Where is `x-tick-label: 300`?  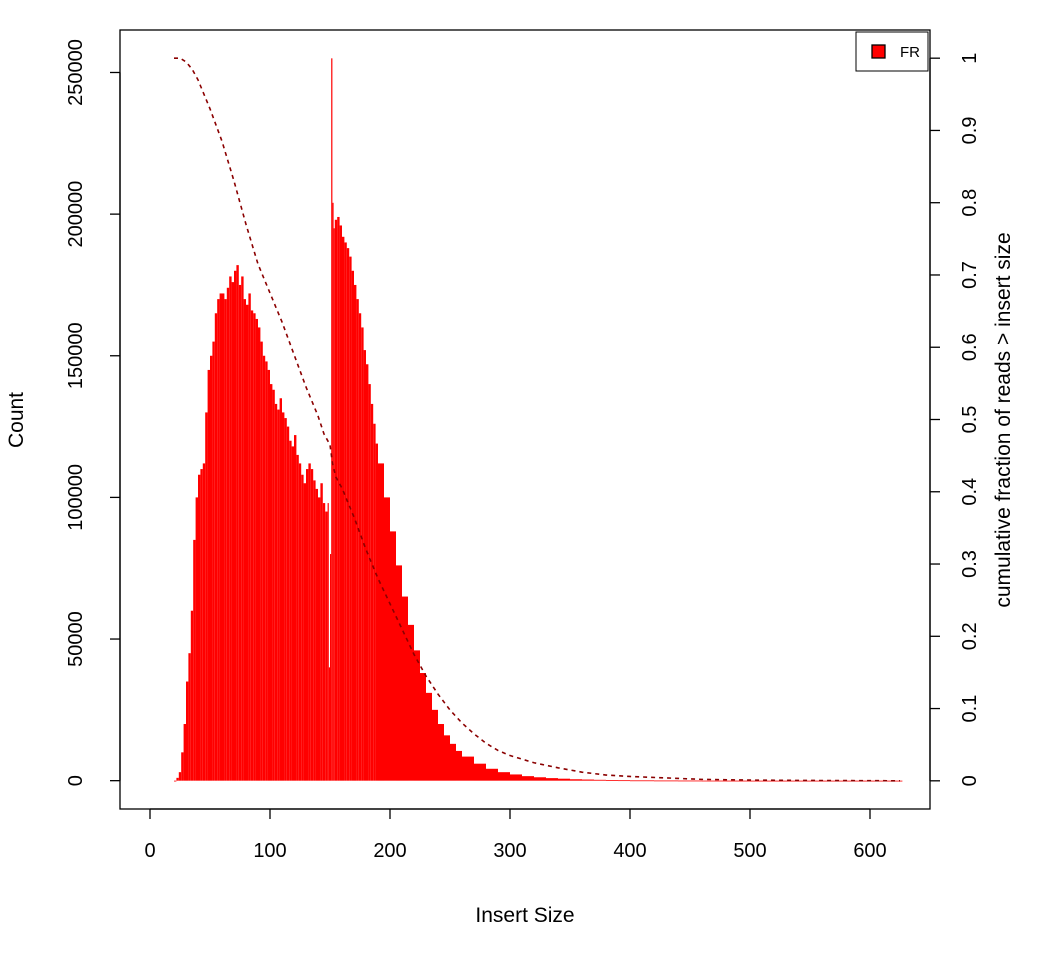
x-tick-label: 300 is located at coordinates (509, 851).